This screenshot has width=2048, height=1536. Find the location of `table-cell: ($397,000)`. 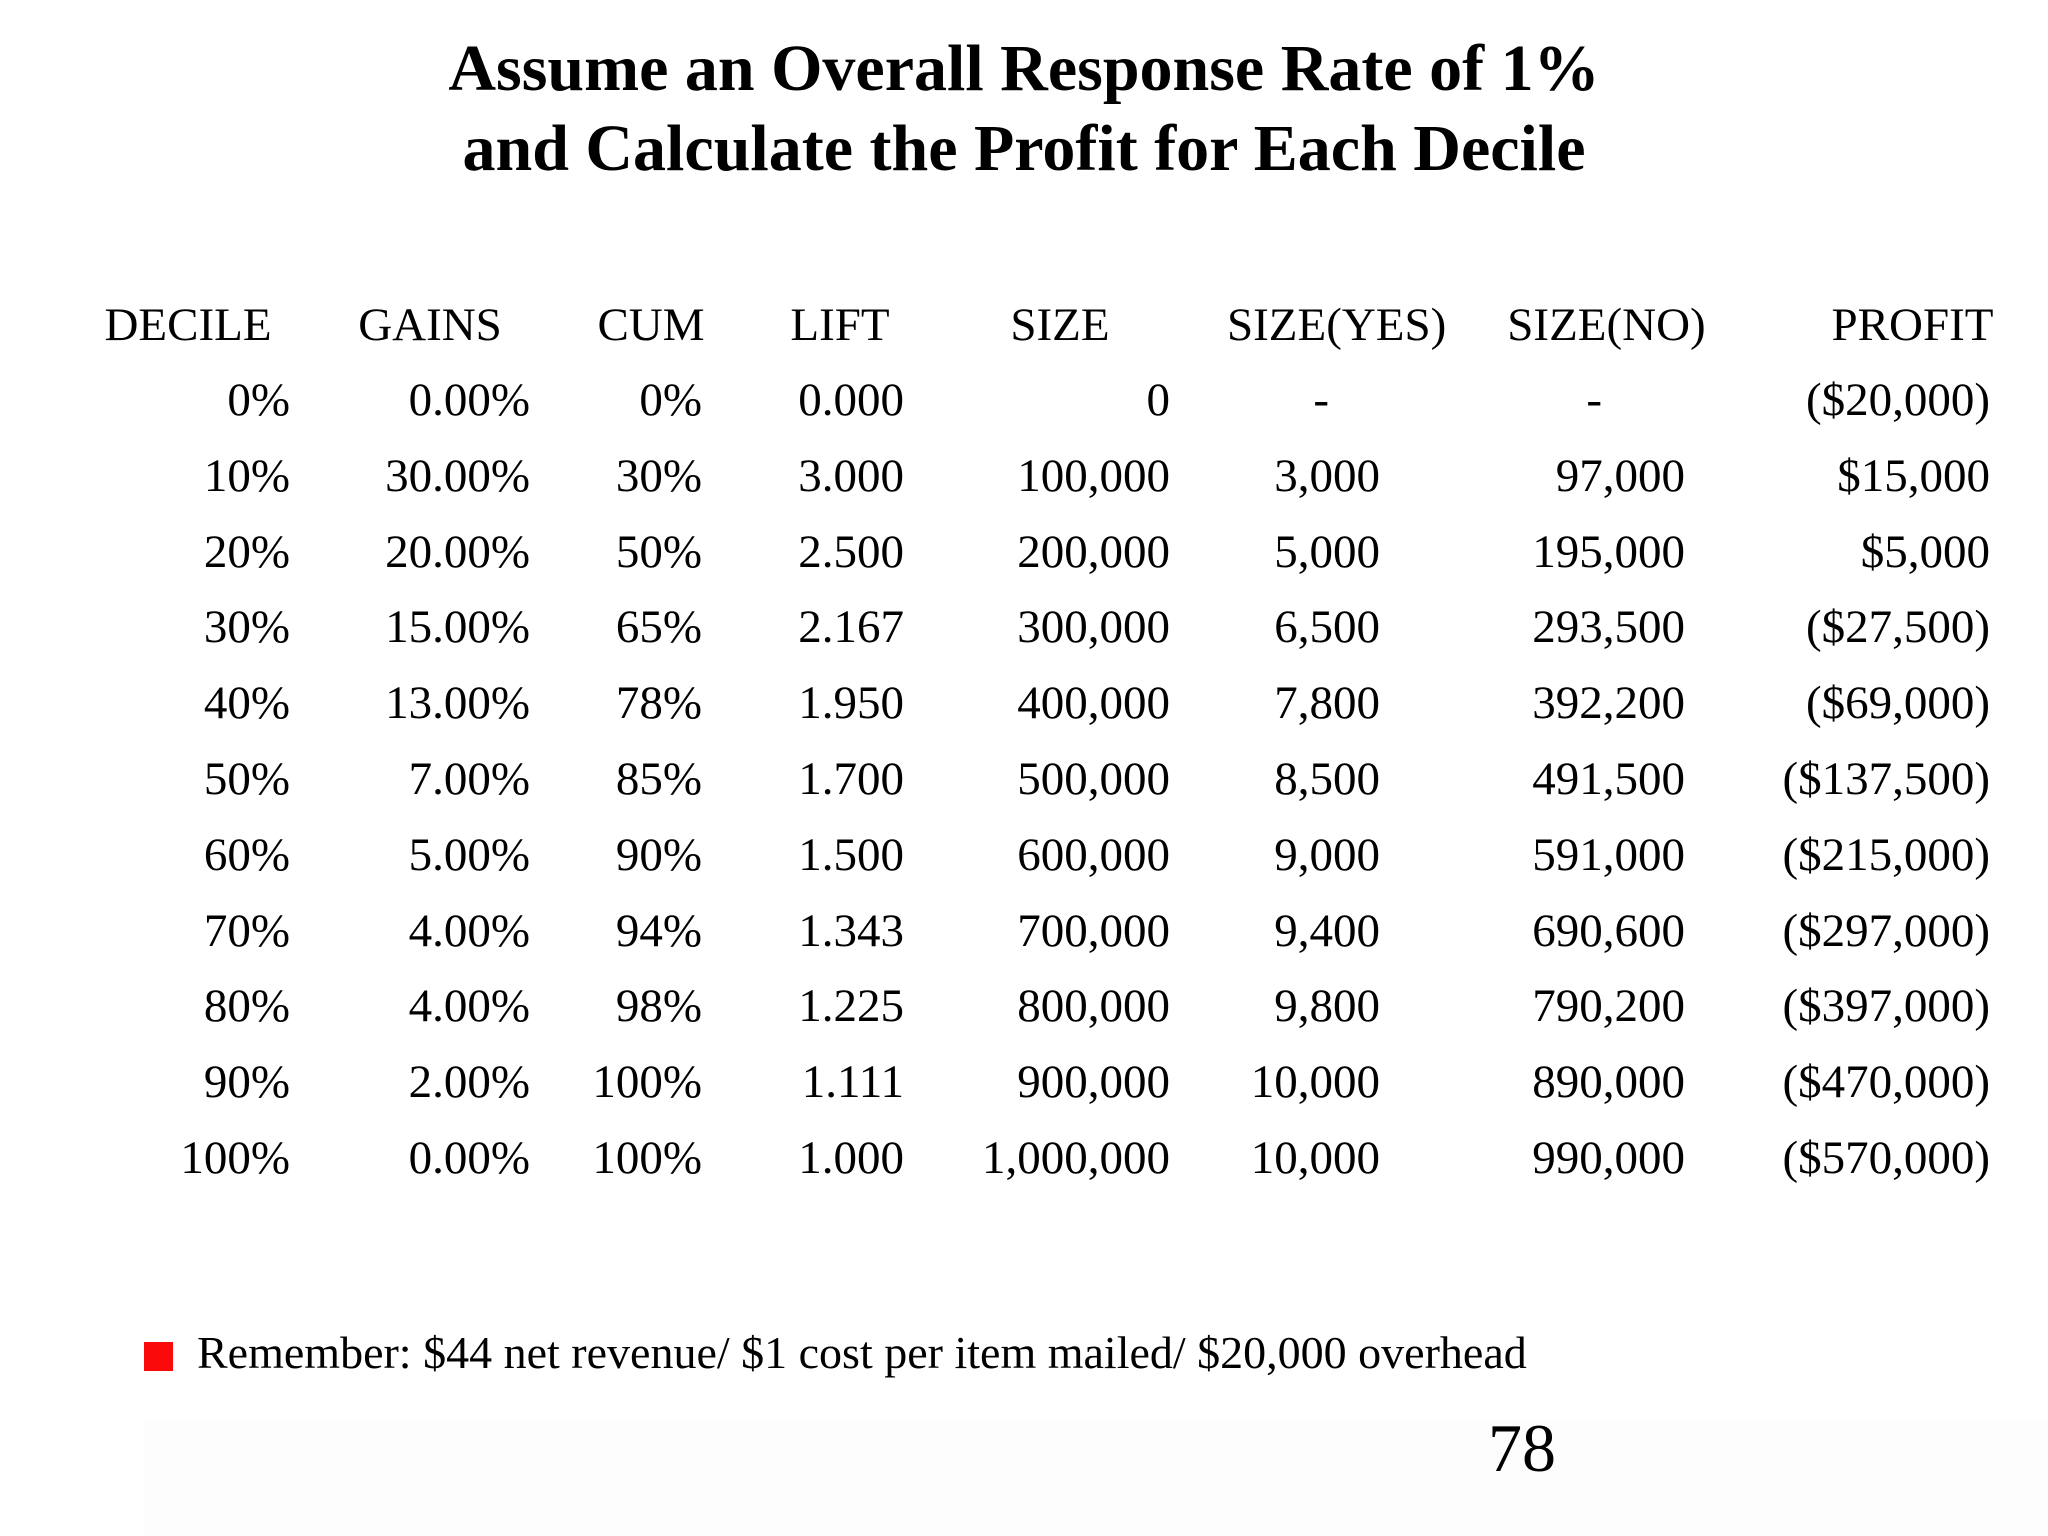

table-cell: ($397,000) is located at coordinates (1886, 1006).